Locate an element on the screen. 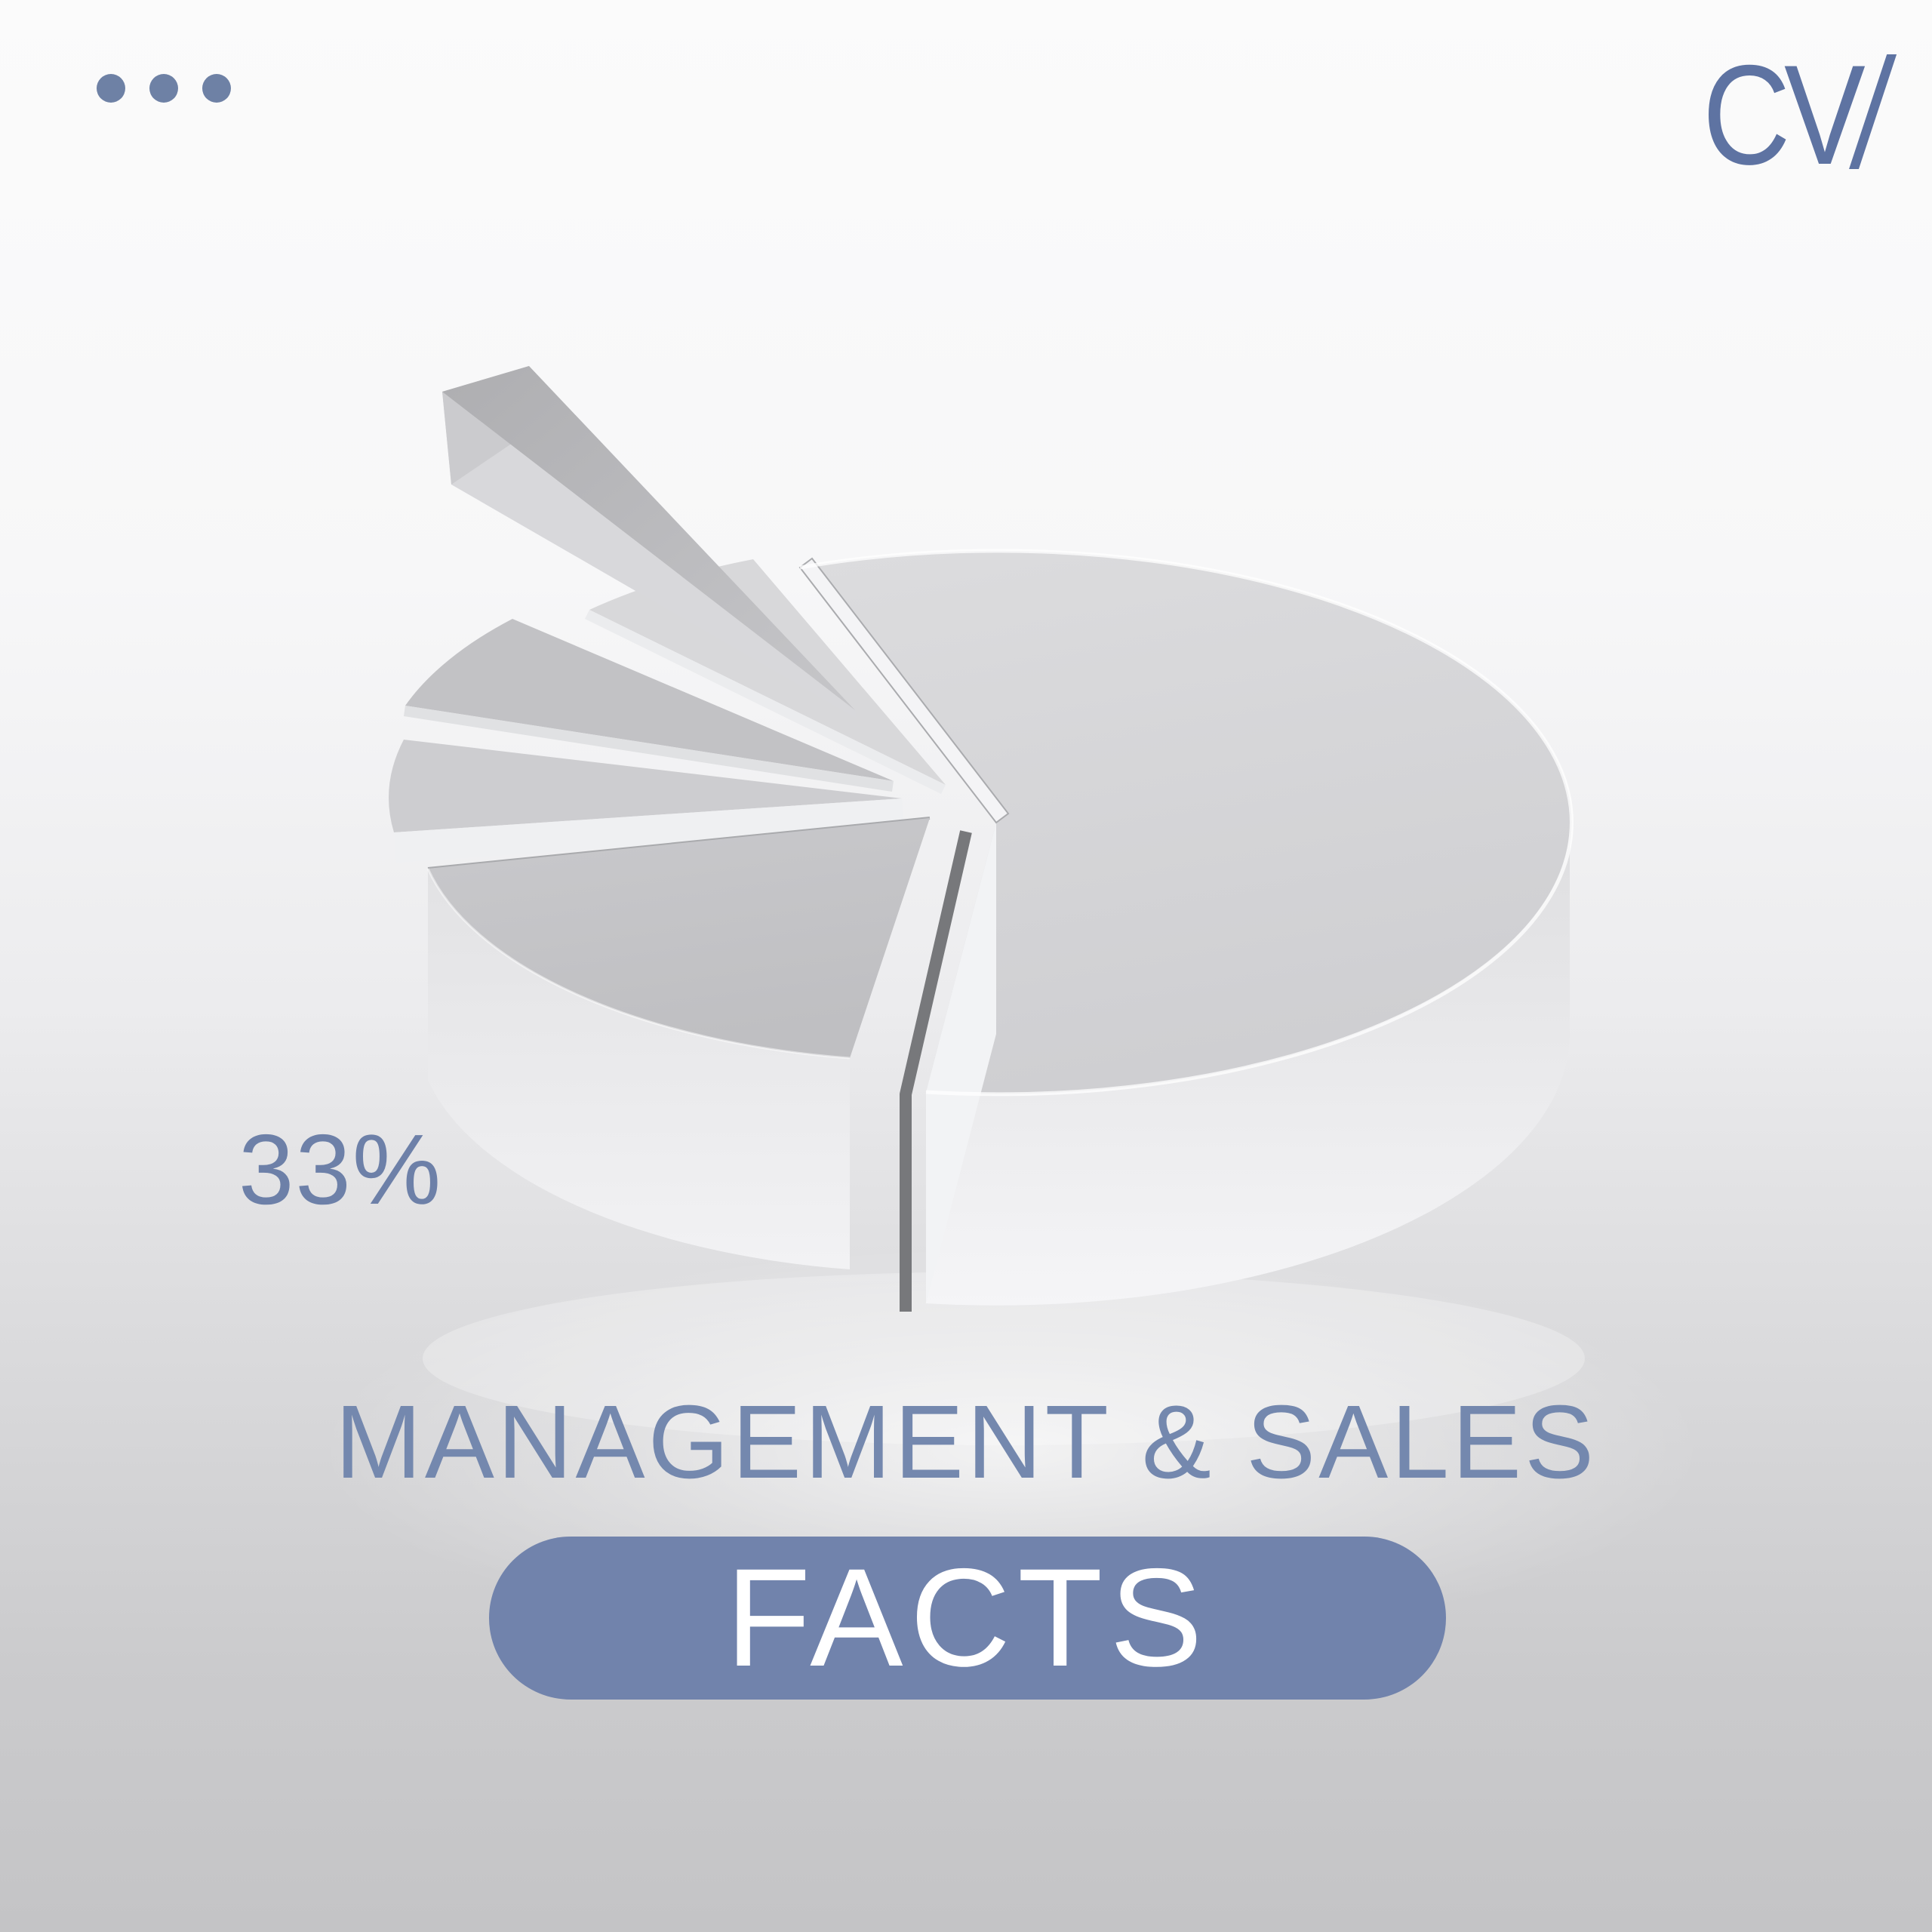 This screenshot has height=1932, width=1932. percentage-label: 33% is located at coordinates (340, 1169).